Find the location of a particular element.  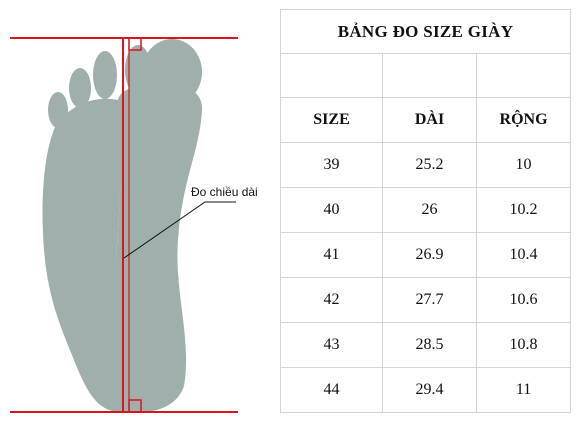

cell-length: 26.9 is located at coordinates (429, 255).